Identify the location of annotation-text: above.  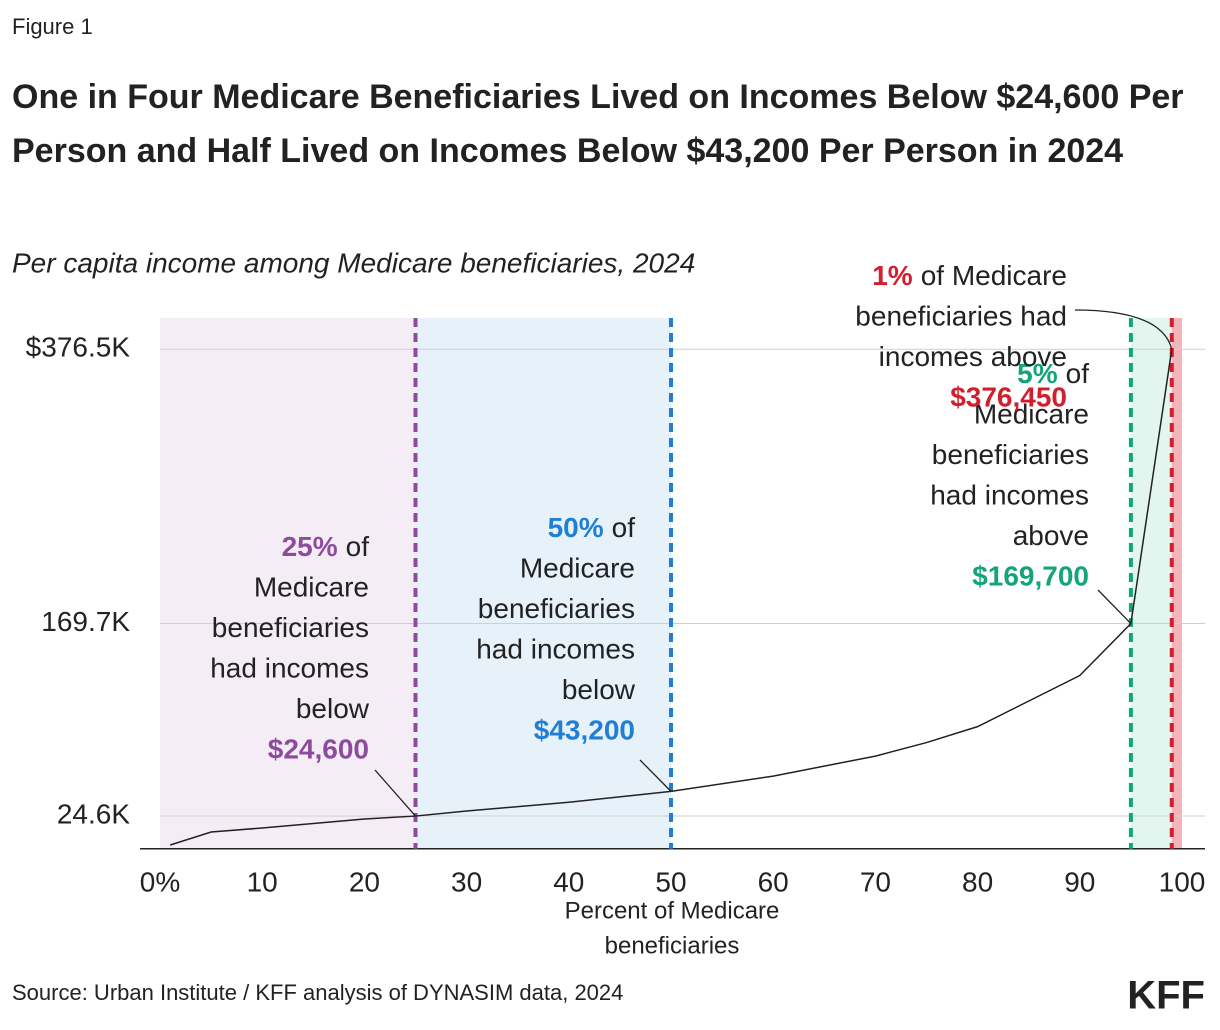
(1051, 535).